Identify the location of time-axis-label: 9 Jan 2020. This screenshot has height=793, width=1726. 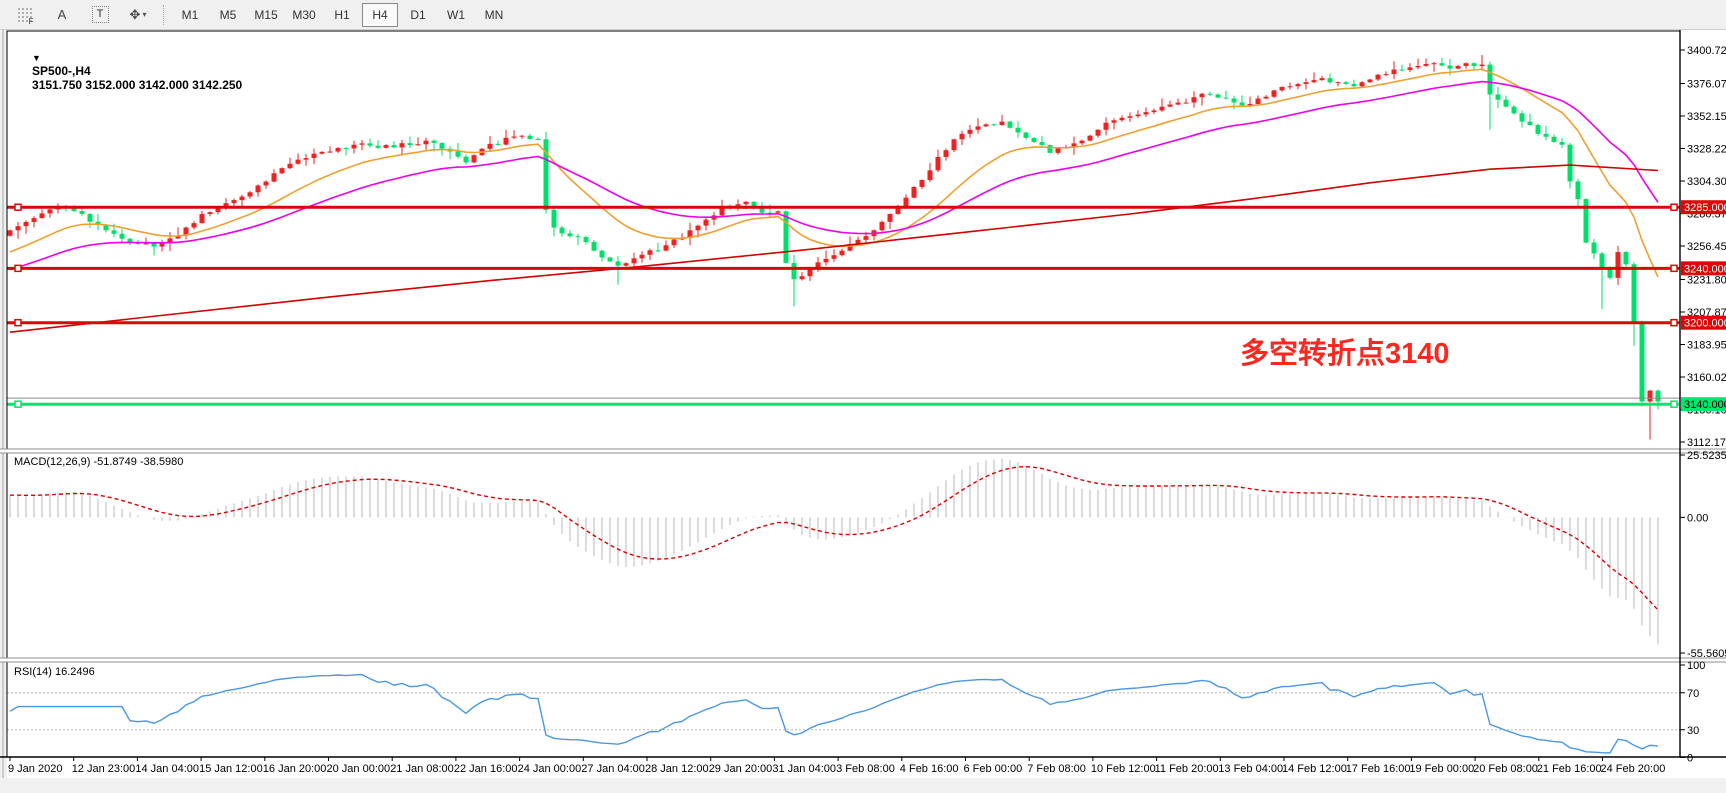
(35, 769).